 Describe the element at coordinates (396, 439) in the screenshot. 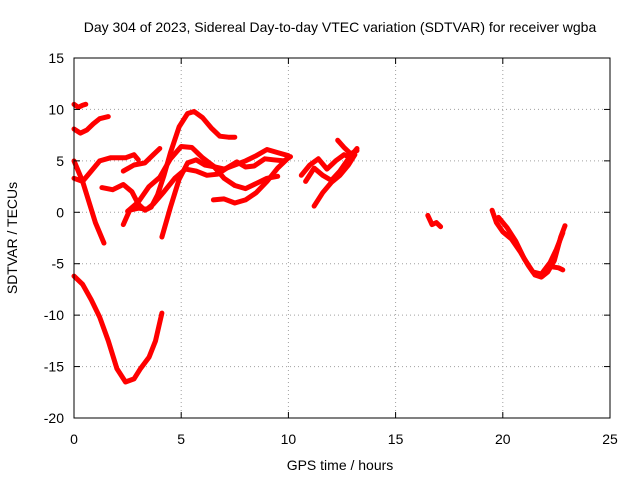

I see `x-tick-label: 15` at that location.